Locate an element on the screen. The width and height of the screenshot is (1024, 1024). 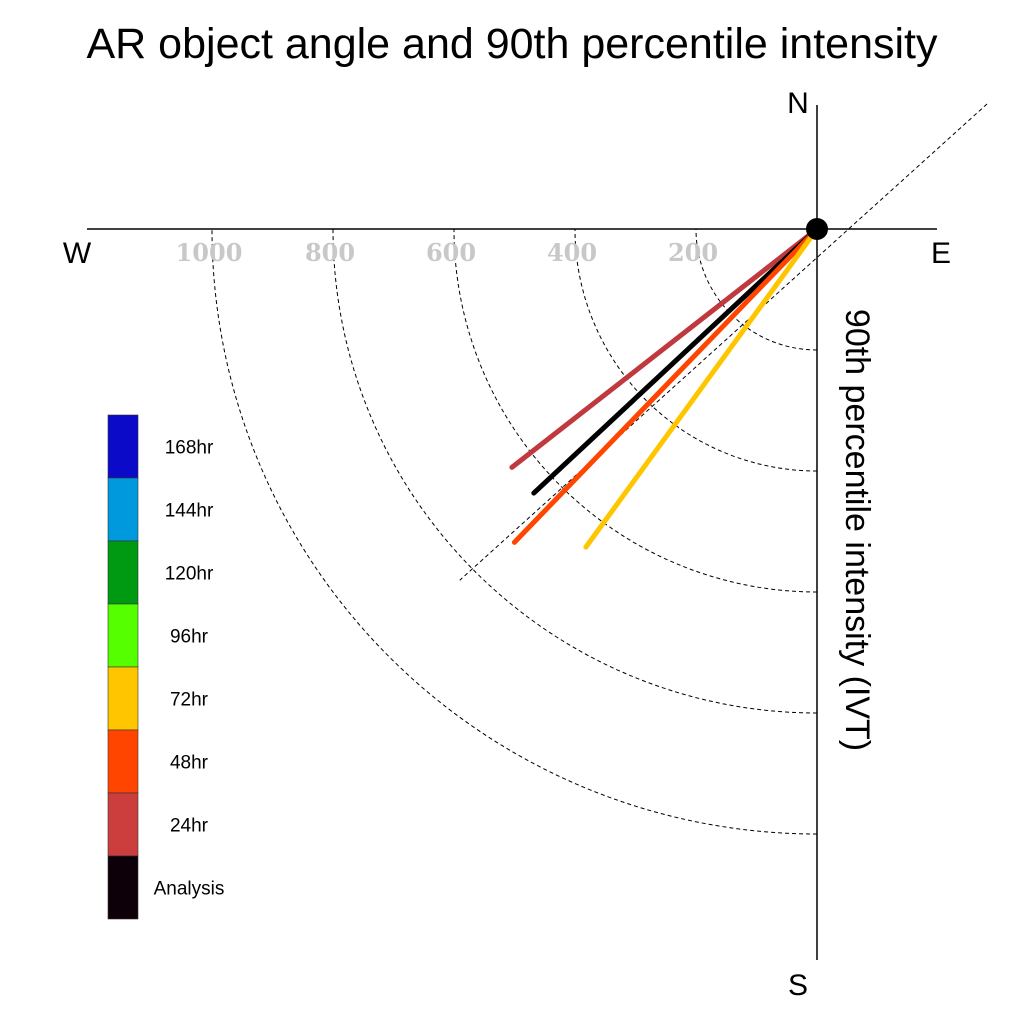
compass-south: S is located at coordinates (798, 985).